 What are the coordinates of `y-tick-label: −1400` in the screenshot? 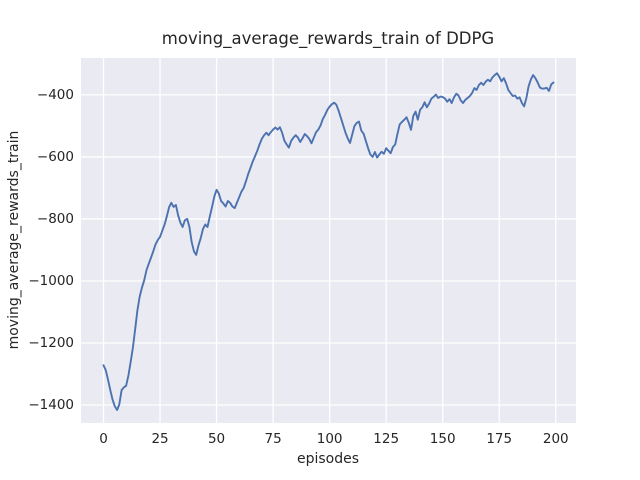 It's located at (51, 405).